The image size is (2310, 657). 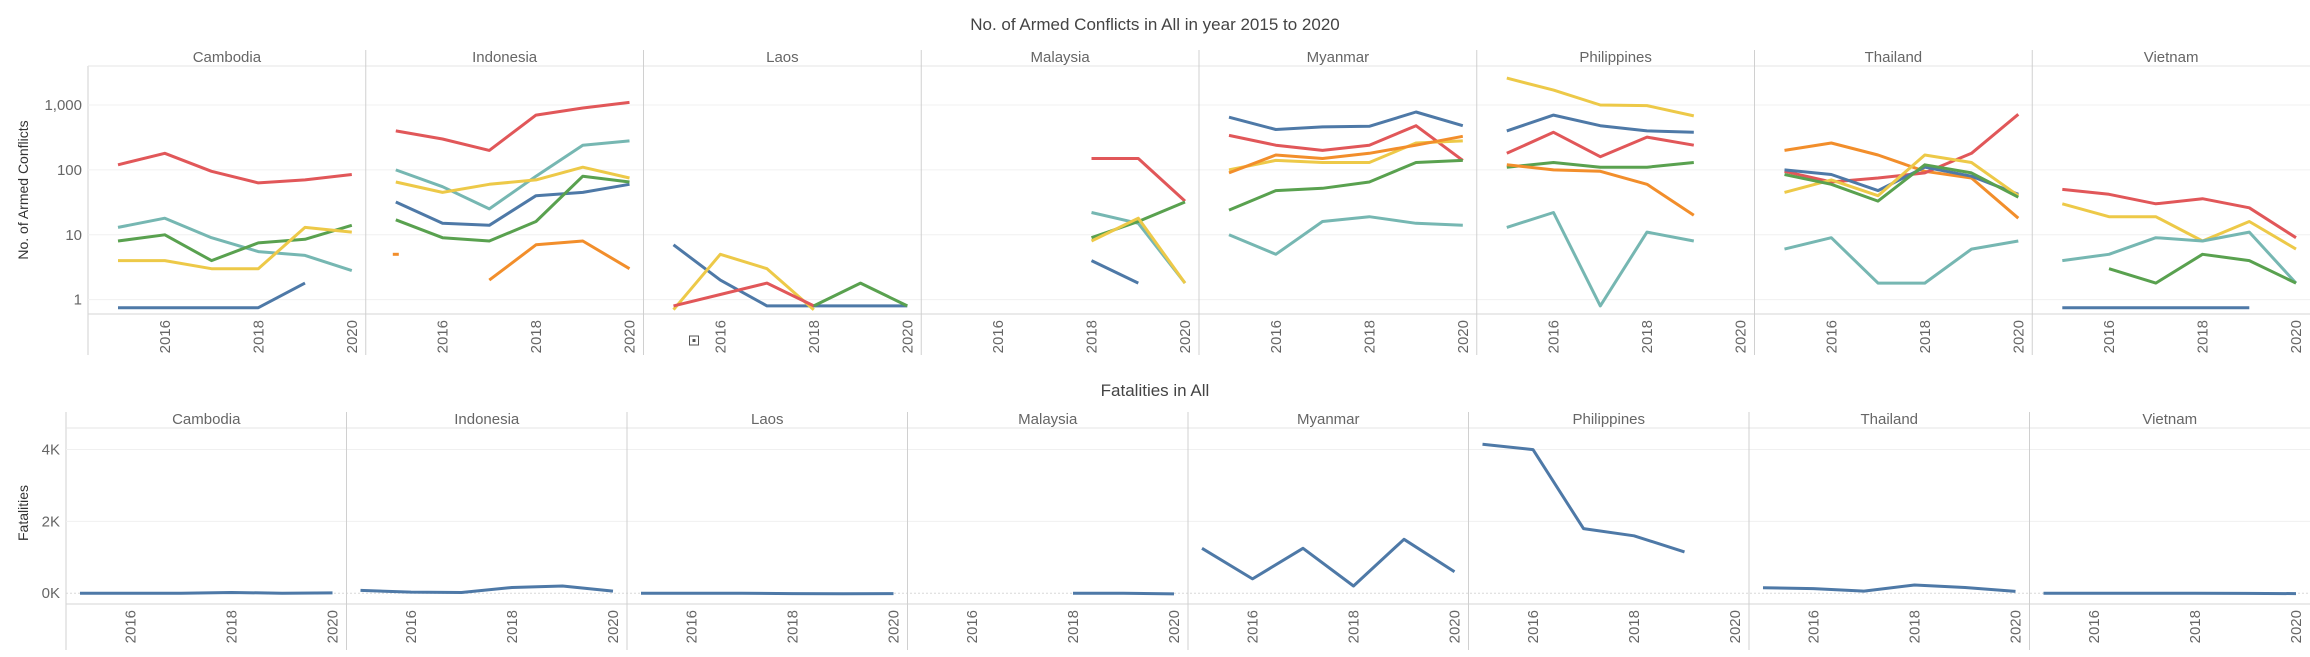 I want to click on bottom-panel-header-thailand: Thailand, so click(x=1889, y=419).